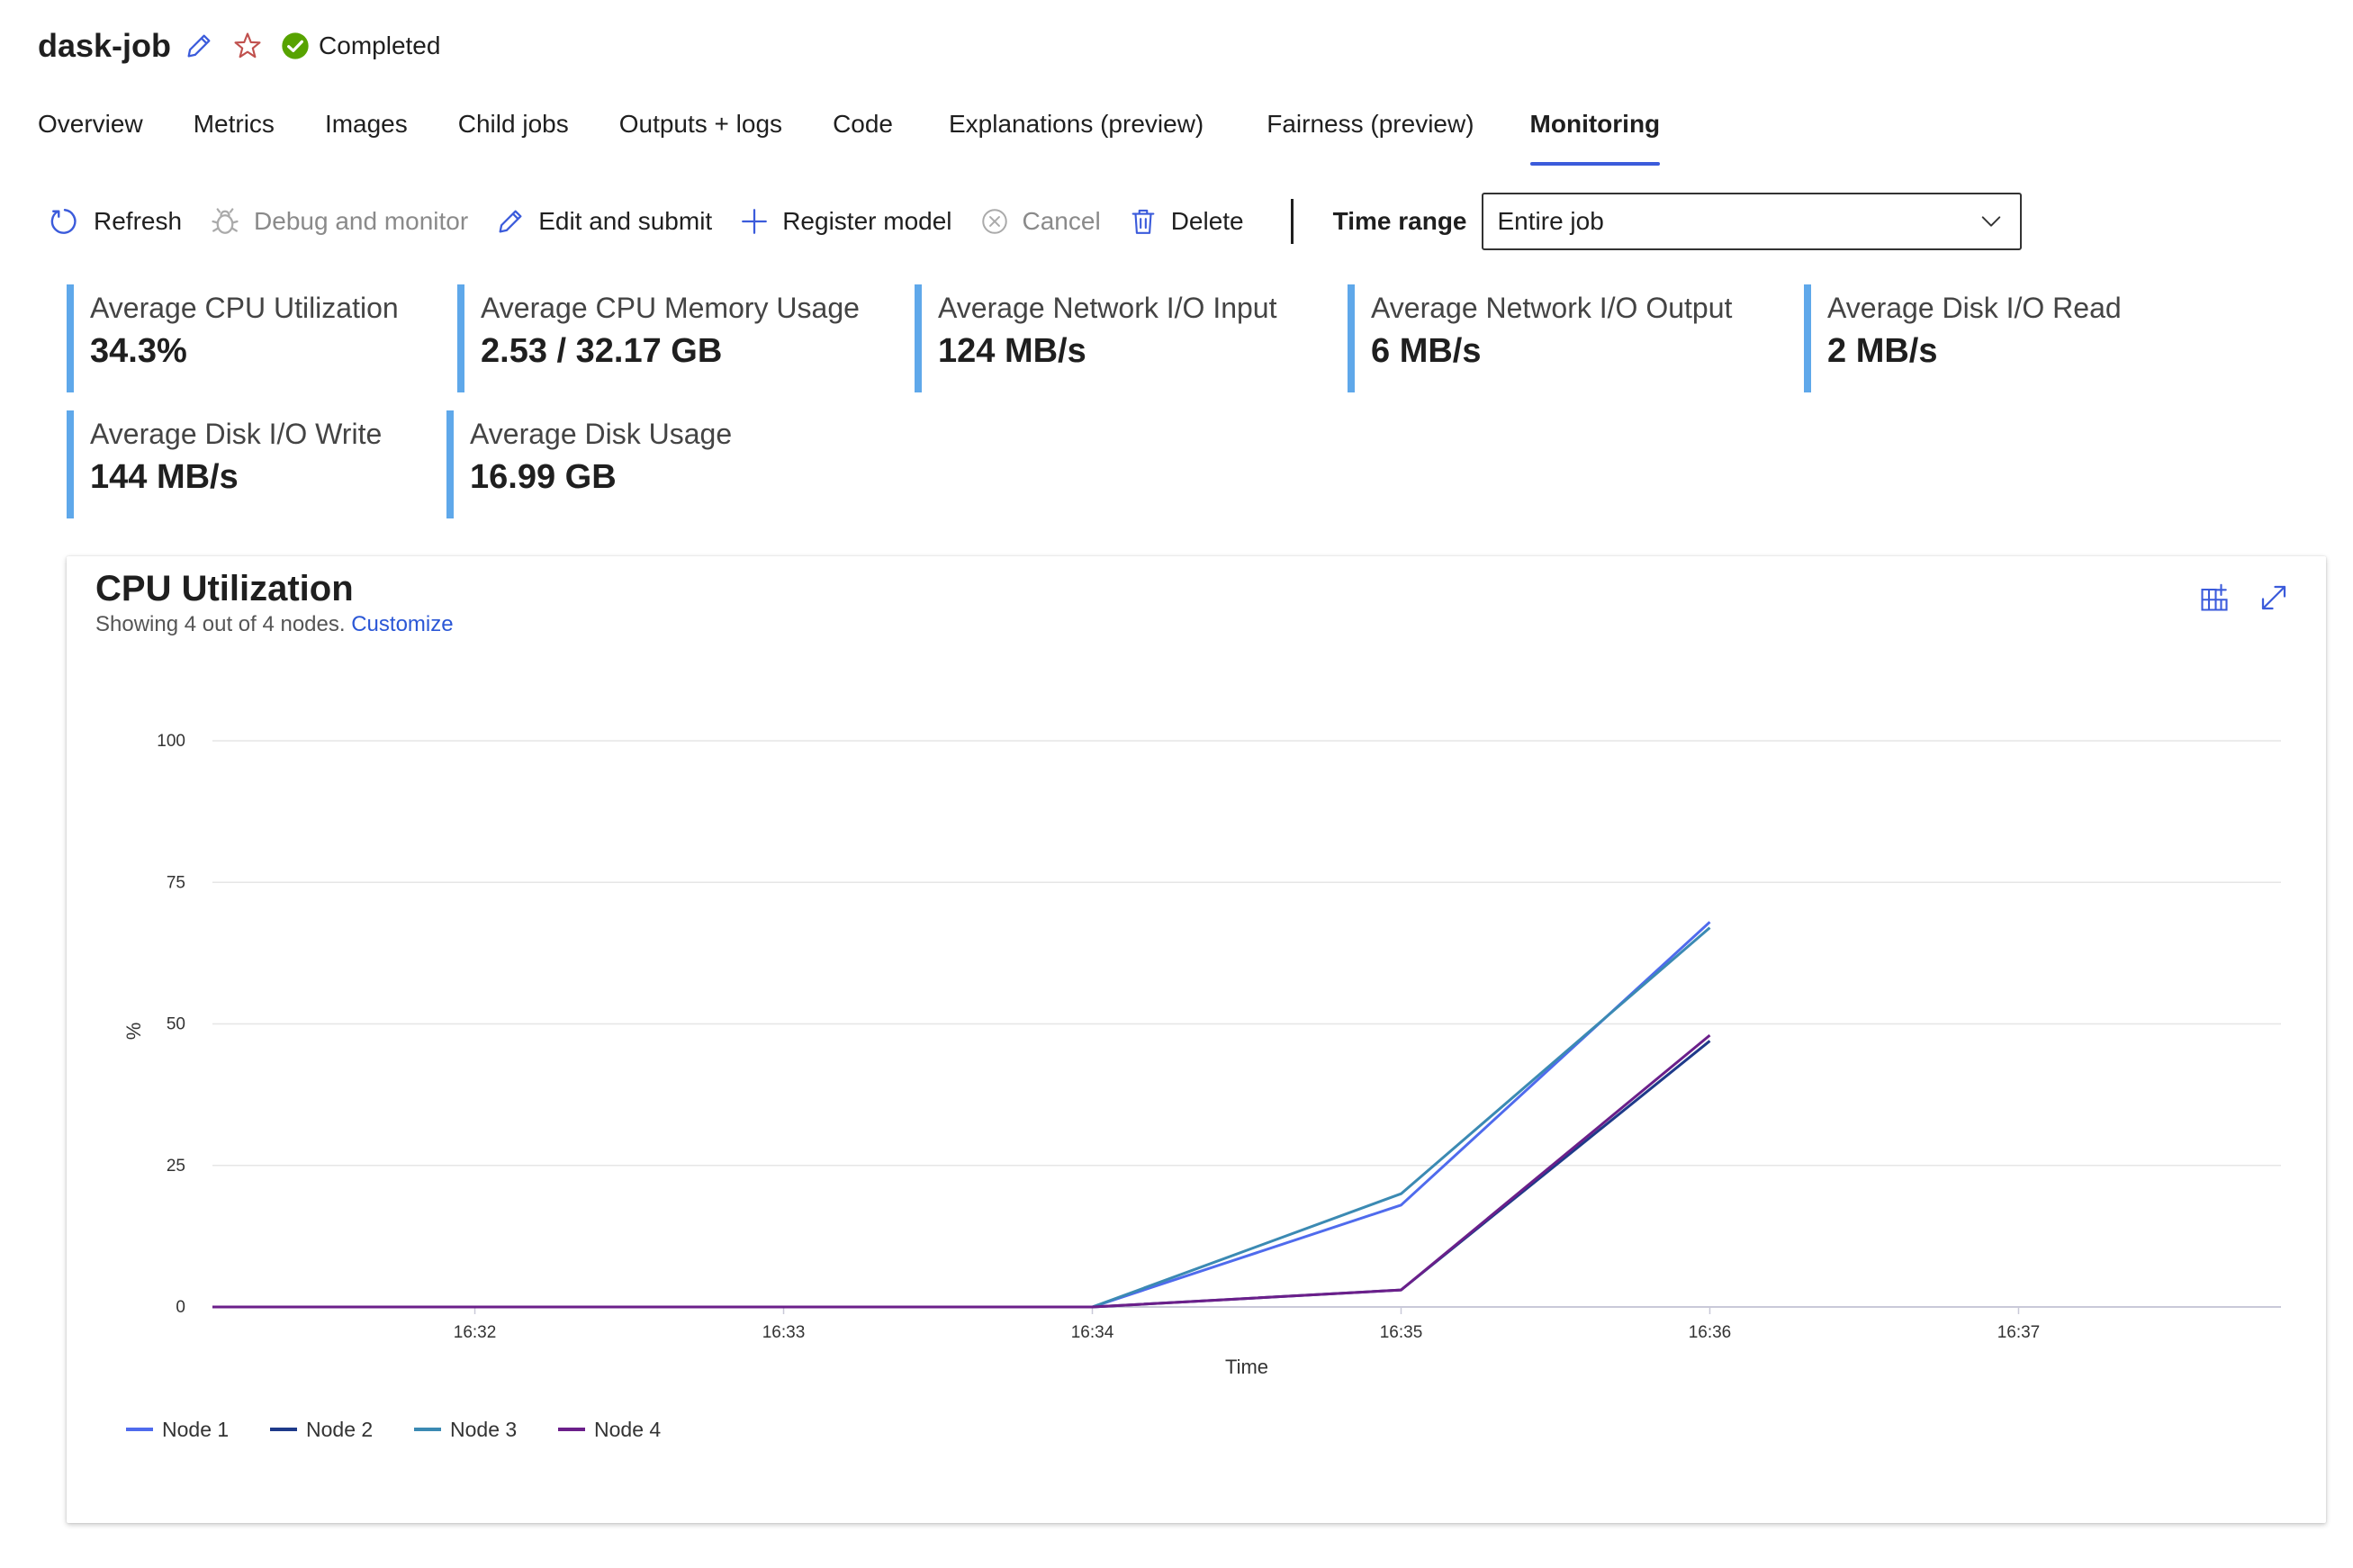  I want to click on tab-overview: Overview, so click(90, 124).